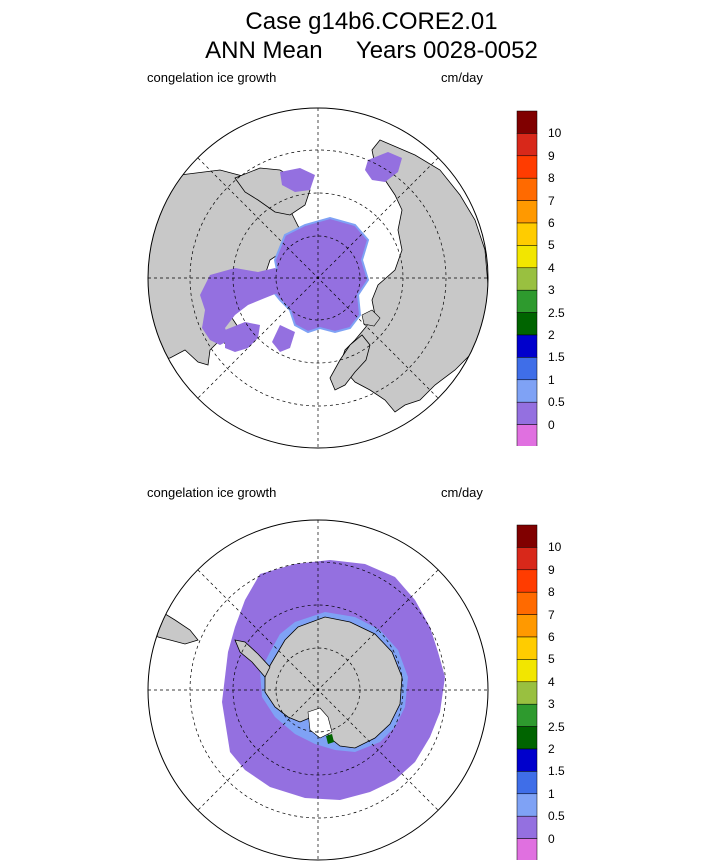  What do you see at coordinates (551, 793) in the screenshot?
I see `sh-colorbar-tick-label: 1` at bounding box center [551, 793].